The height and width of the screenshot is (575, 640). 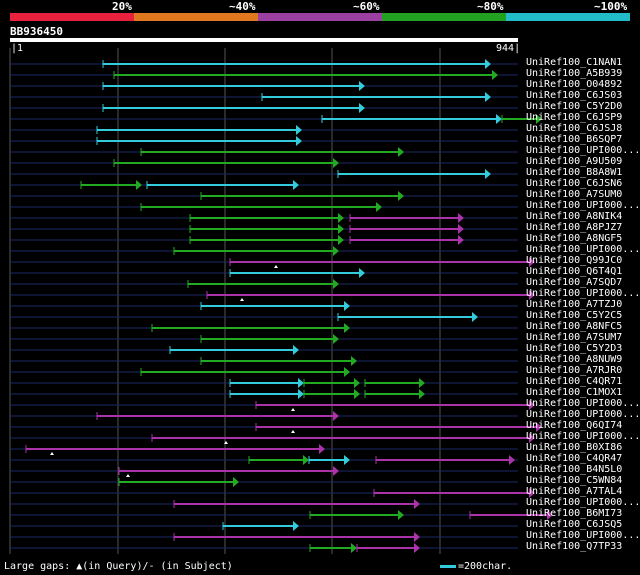 What do you see at coordinates (574, 359) in the screenshot?
I see `hit-label: UniRef100_A8NUW9` at bounding box center [574, 359].